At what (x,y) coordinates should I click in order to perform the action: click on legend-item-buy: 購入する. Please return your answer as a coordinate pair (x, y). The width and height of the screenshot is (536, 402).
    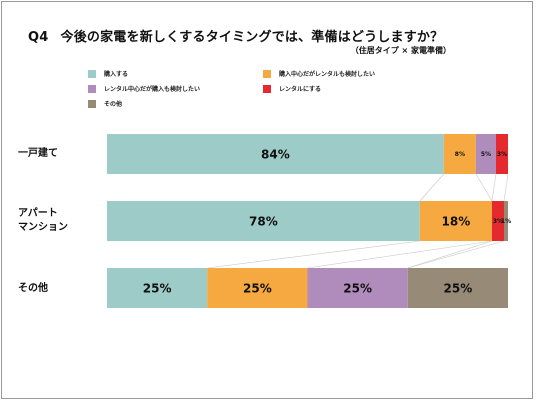
    Looking at the image, I should click on (108, 73).